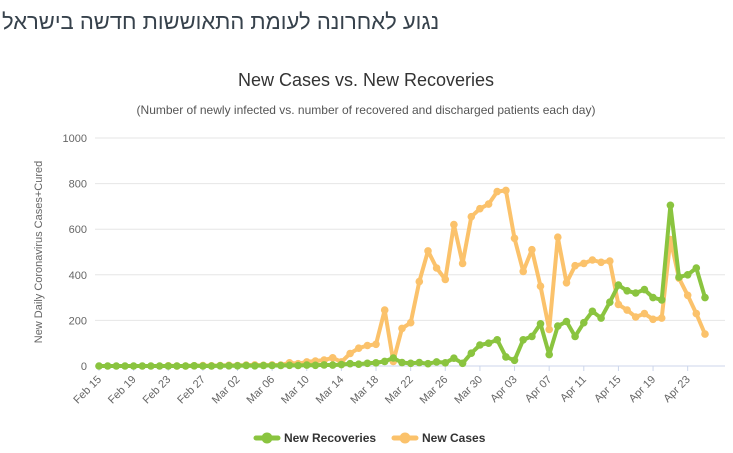 The height and width of the screenshot is (453, 733). I want to click on legend-item-new-cases: New Cases, so click(438, 438).